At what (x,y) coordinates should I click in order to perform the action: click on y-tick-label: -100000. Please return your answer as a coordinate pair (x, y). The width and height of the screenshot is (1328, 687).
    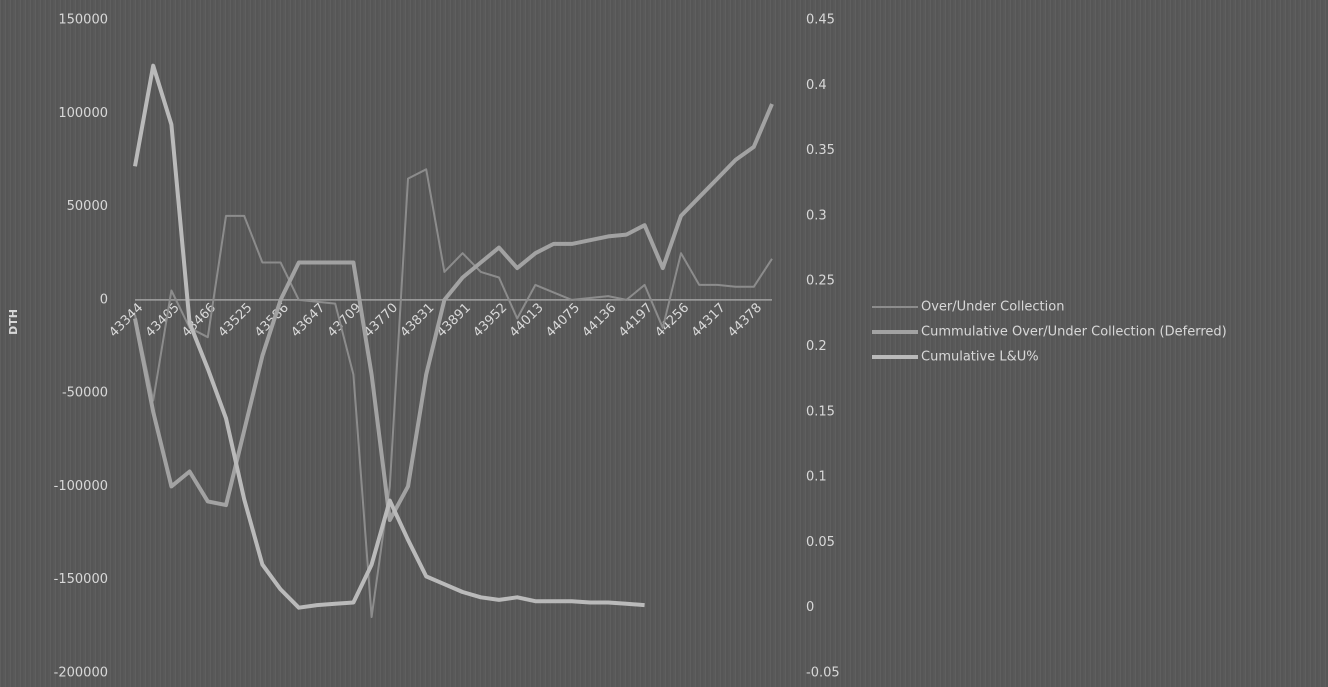
    Looking at the image, I should click on (81, 486).